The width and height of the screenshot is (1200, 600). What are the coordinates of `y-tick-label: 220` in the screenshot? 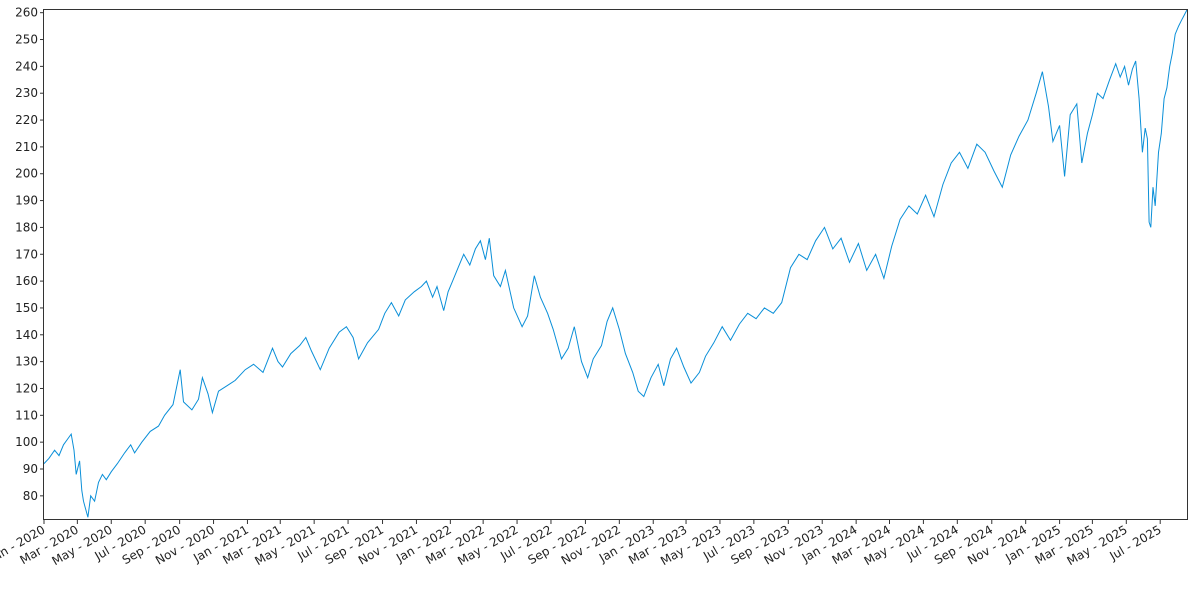 It's located at (26, 120).